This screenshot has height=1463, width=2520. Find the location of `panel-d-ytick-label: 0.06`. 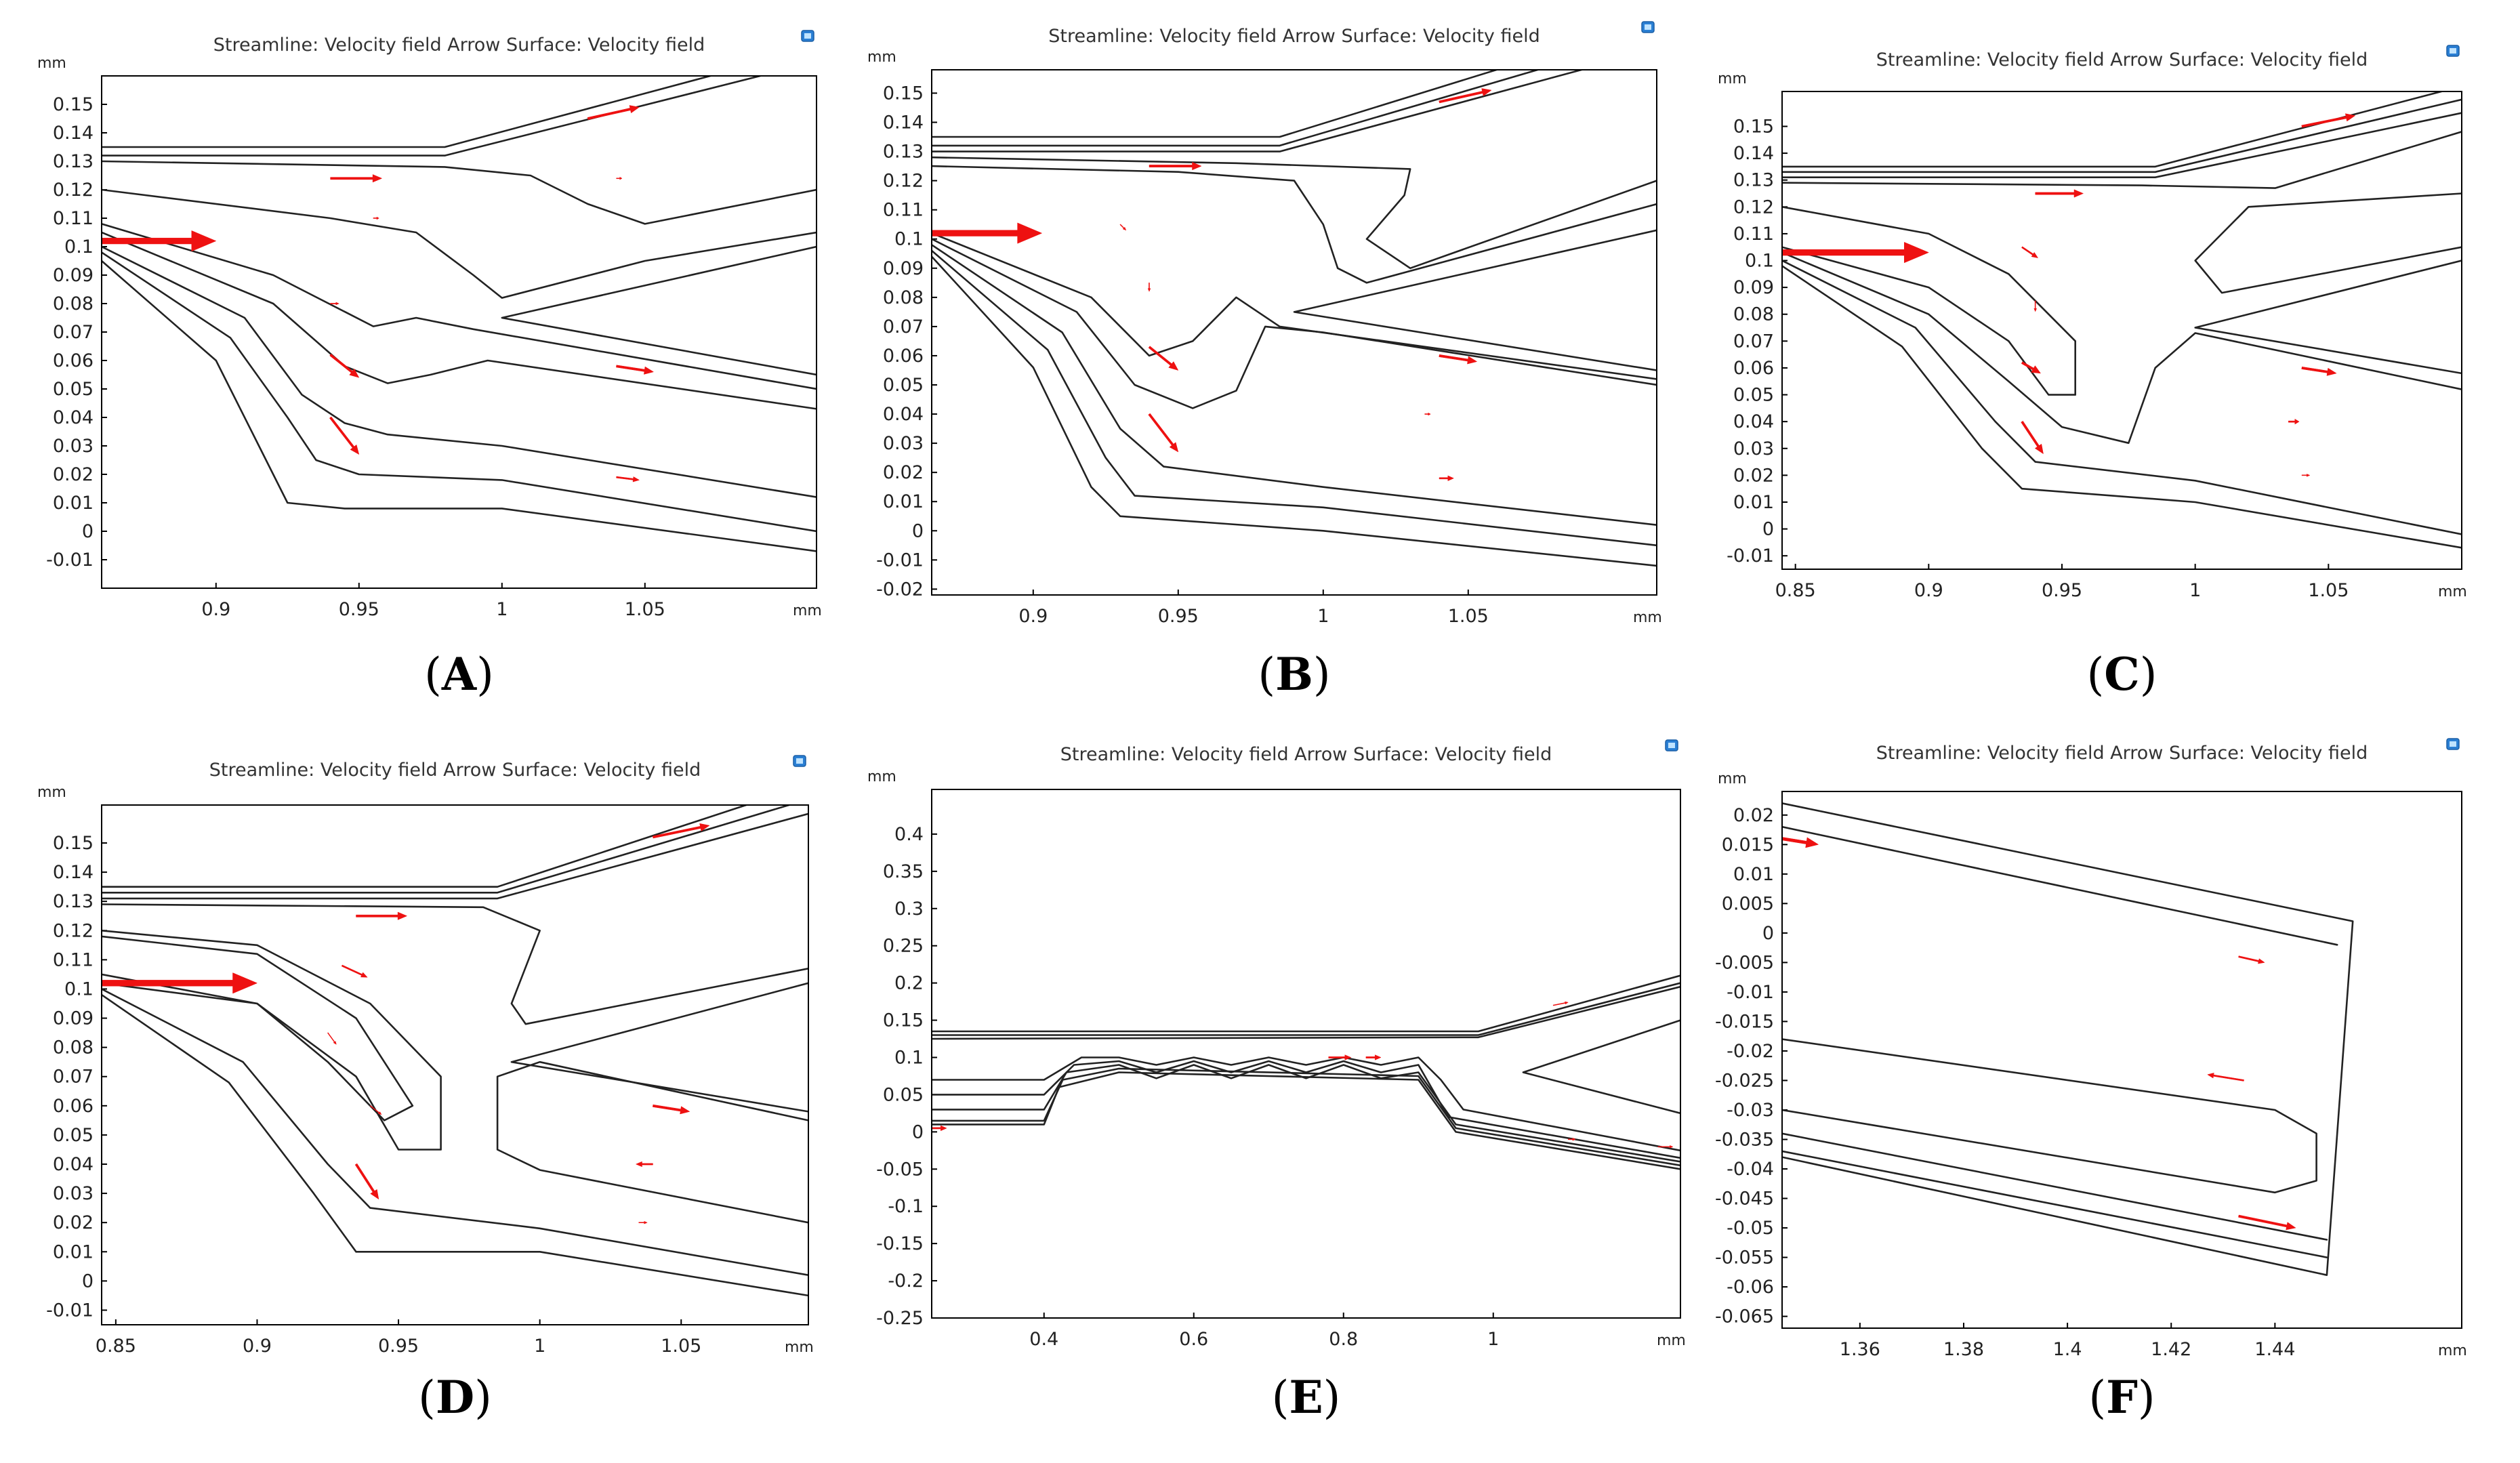

panel-d-ytick-label: 0.06 is located at coordinates (74, 1106).